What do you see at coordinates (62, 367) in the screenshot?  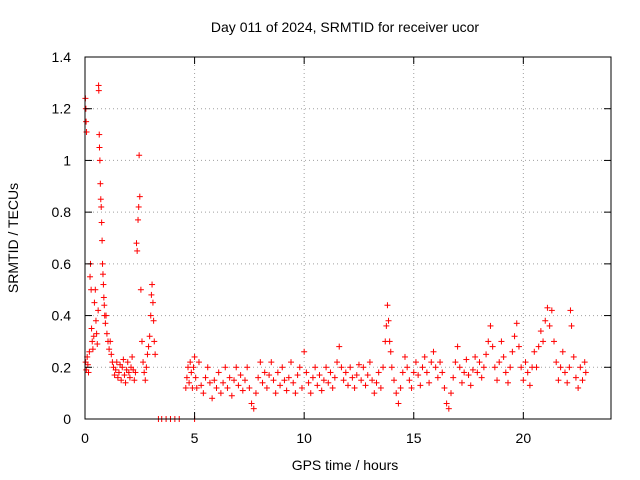 I see `y-tick-label: 0.2` at bounding box center [62, 367].